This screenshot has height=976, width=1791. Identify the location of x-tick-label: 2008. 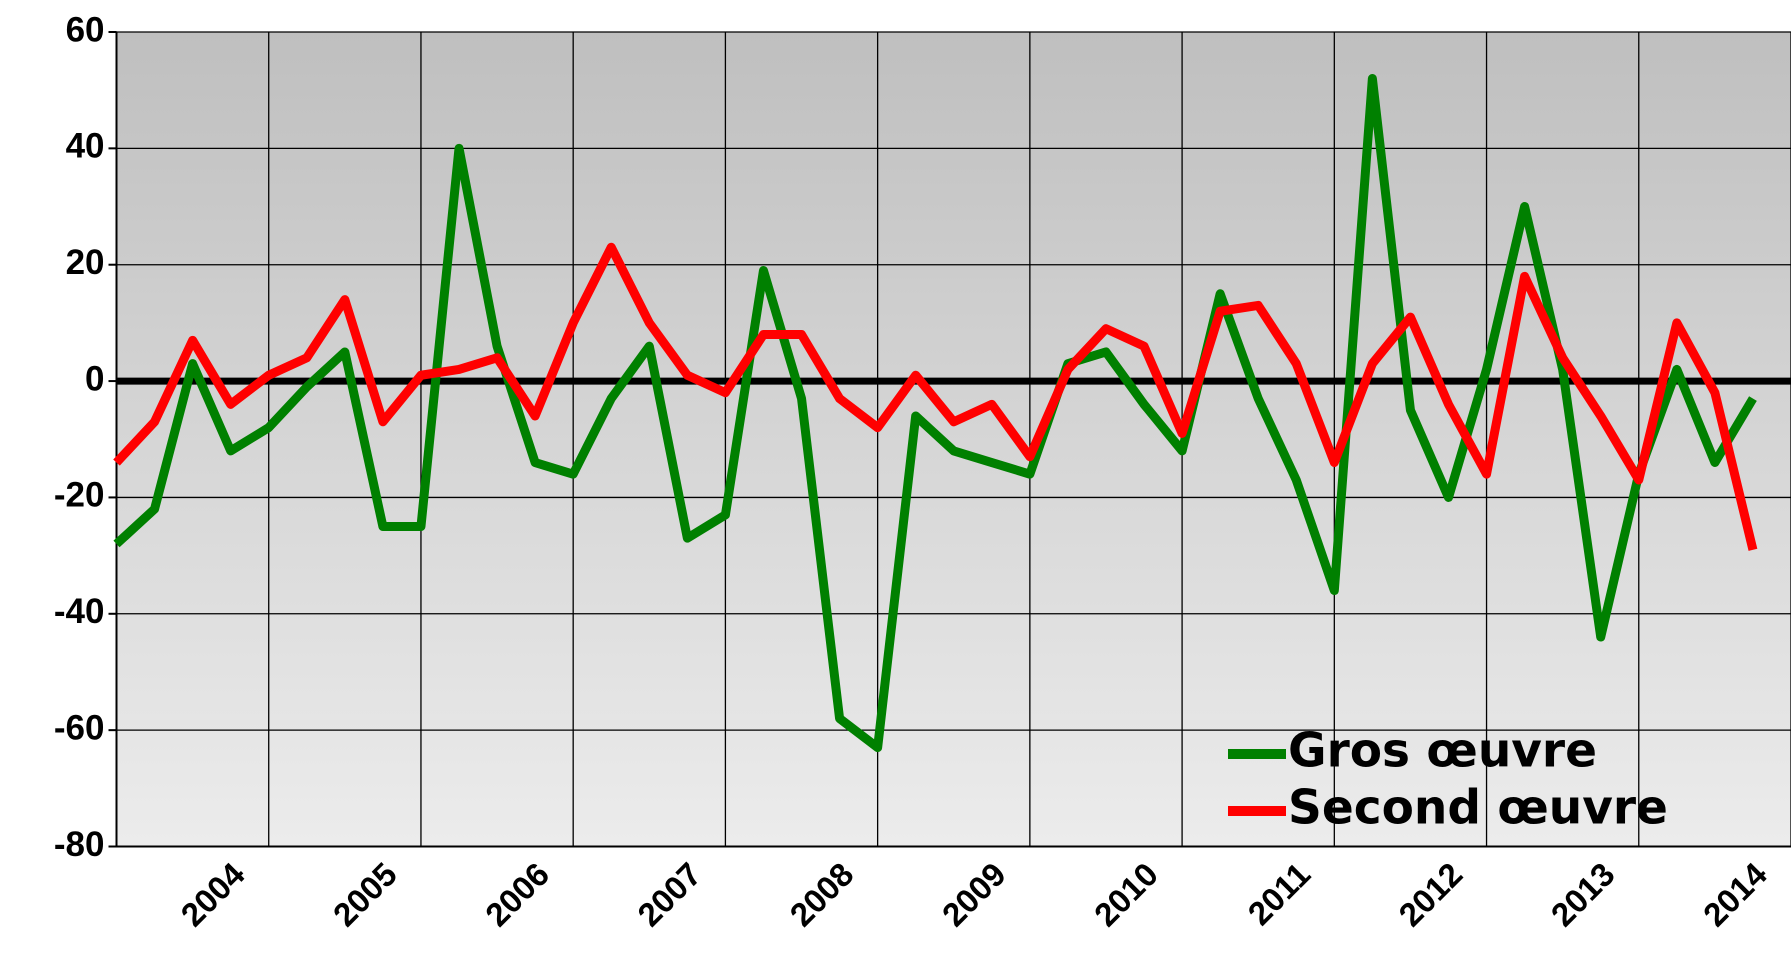
(822, 894).